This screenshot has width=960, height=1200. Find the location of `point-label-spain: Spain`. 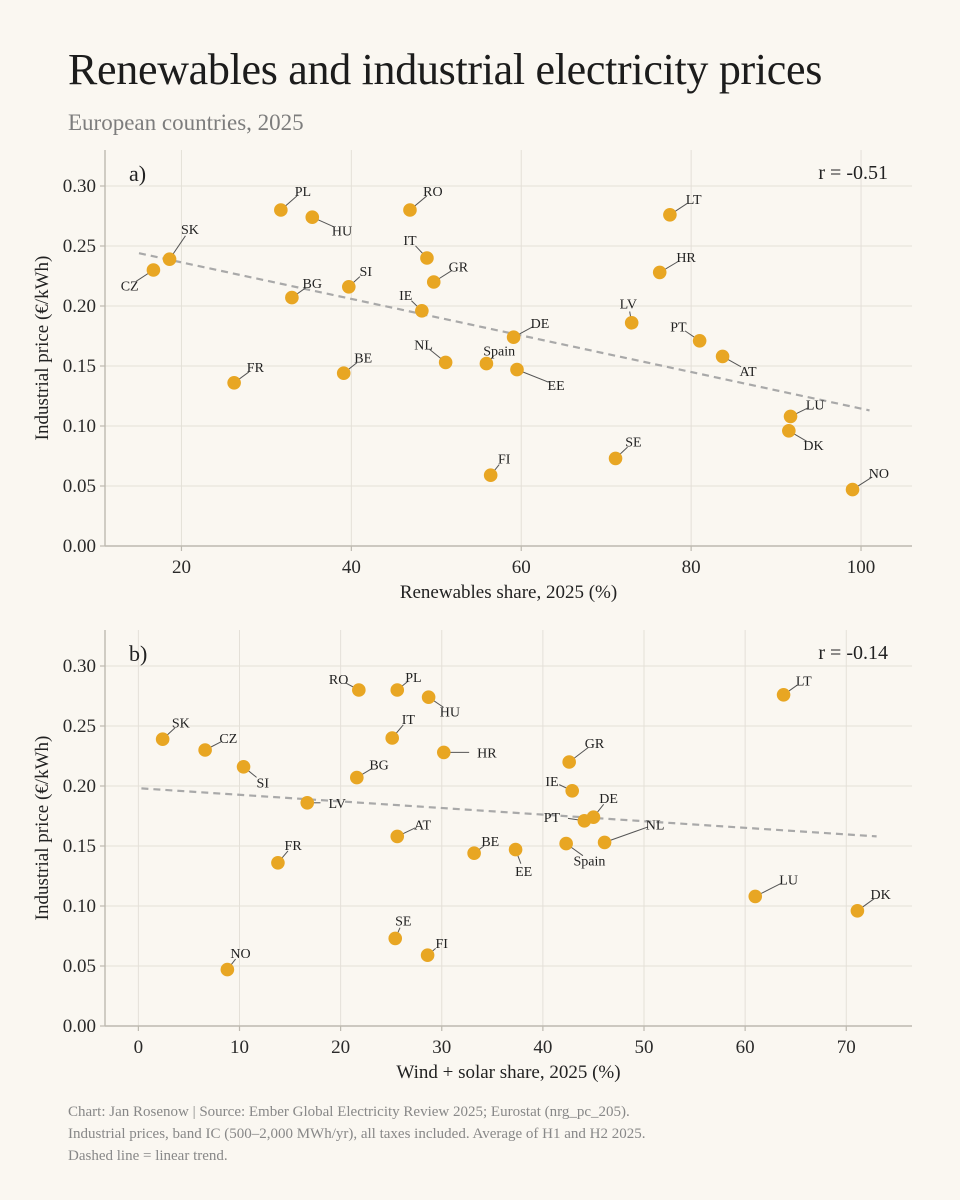

point-label-spain: Spain is located at coordinates (589, 861).